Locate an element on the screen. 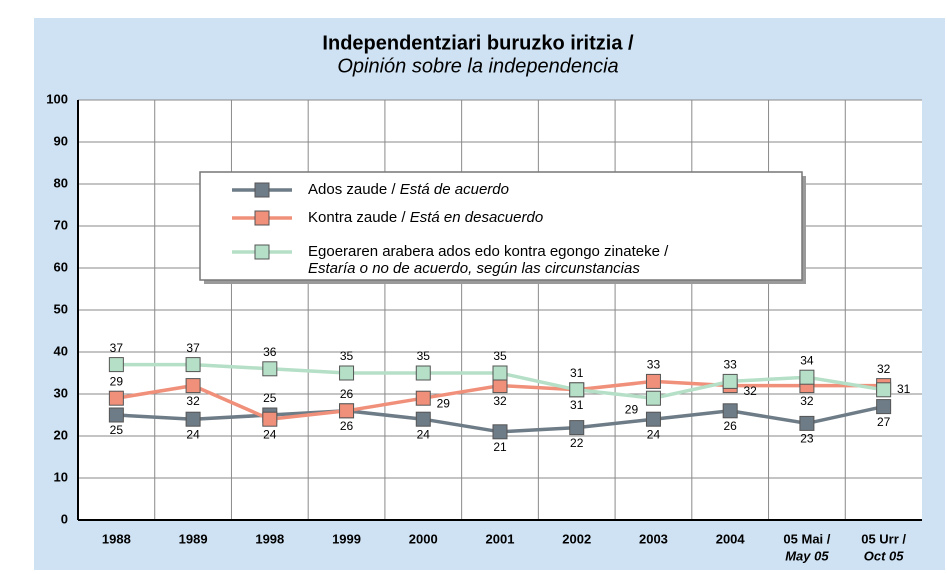  y-tick-label: 50 is located at coordinates (61, 308).